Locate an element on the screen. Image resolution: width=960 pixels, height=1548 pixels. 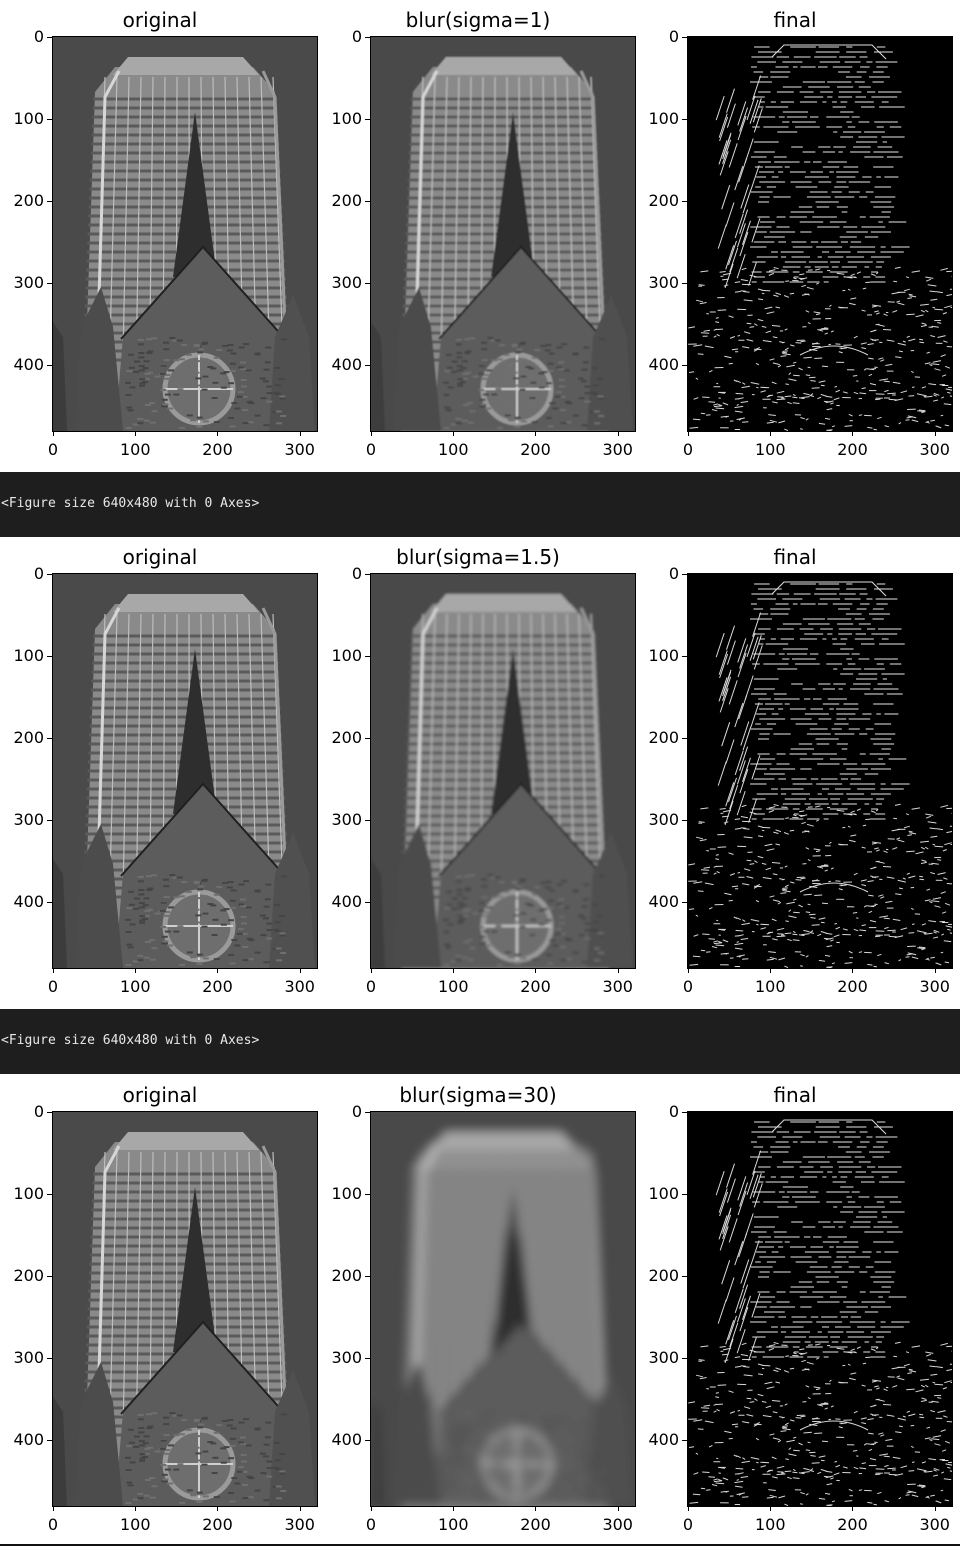
panel-title: blur(sigma=30) is located at coordinates (478, 1095).